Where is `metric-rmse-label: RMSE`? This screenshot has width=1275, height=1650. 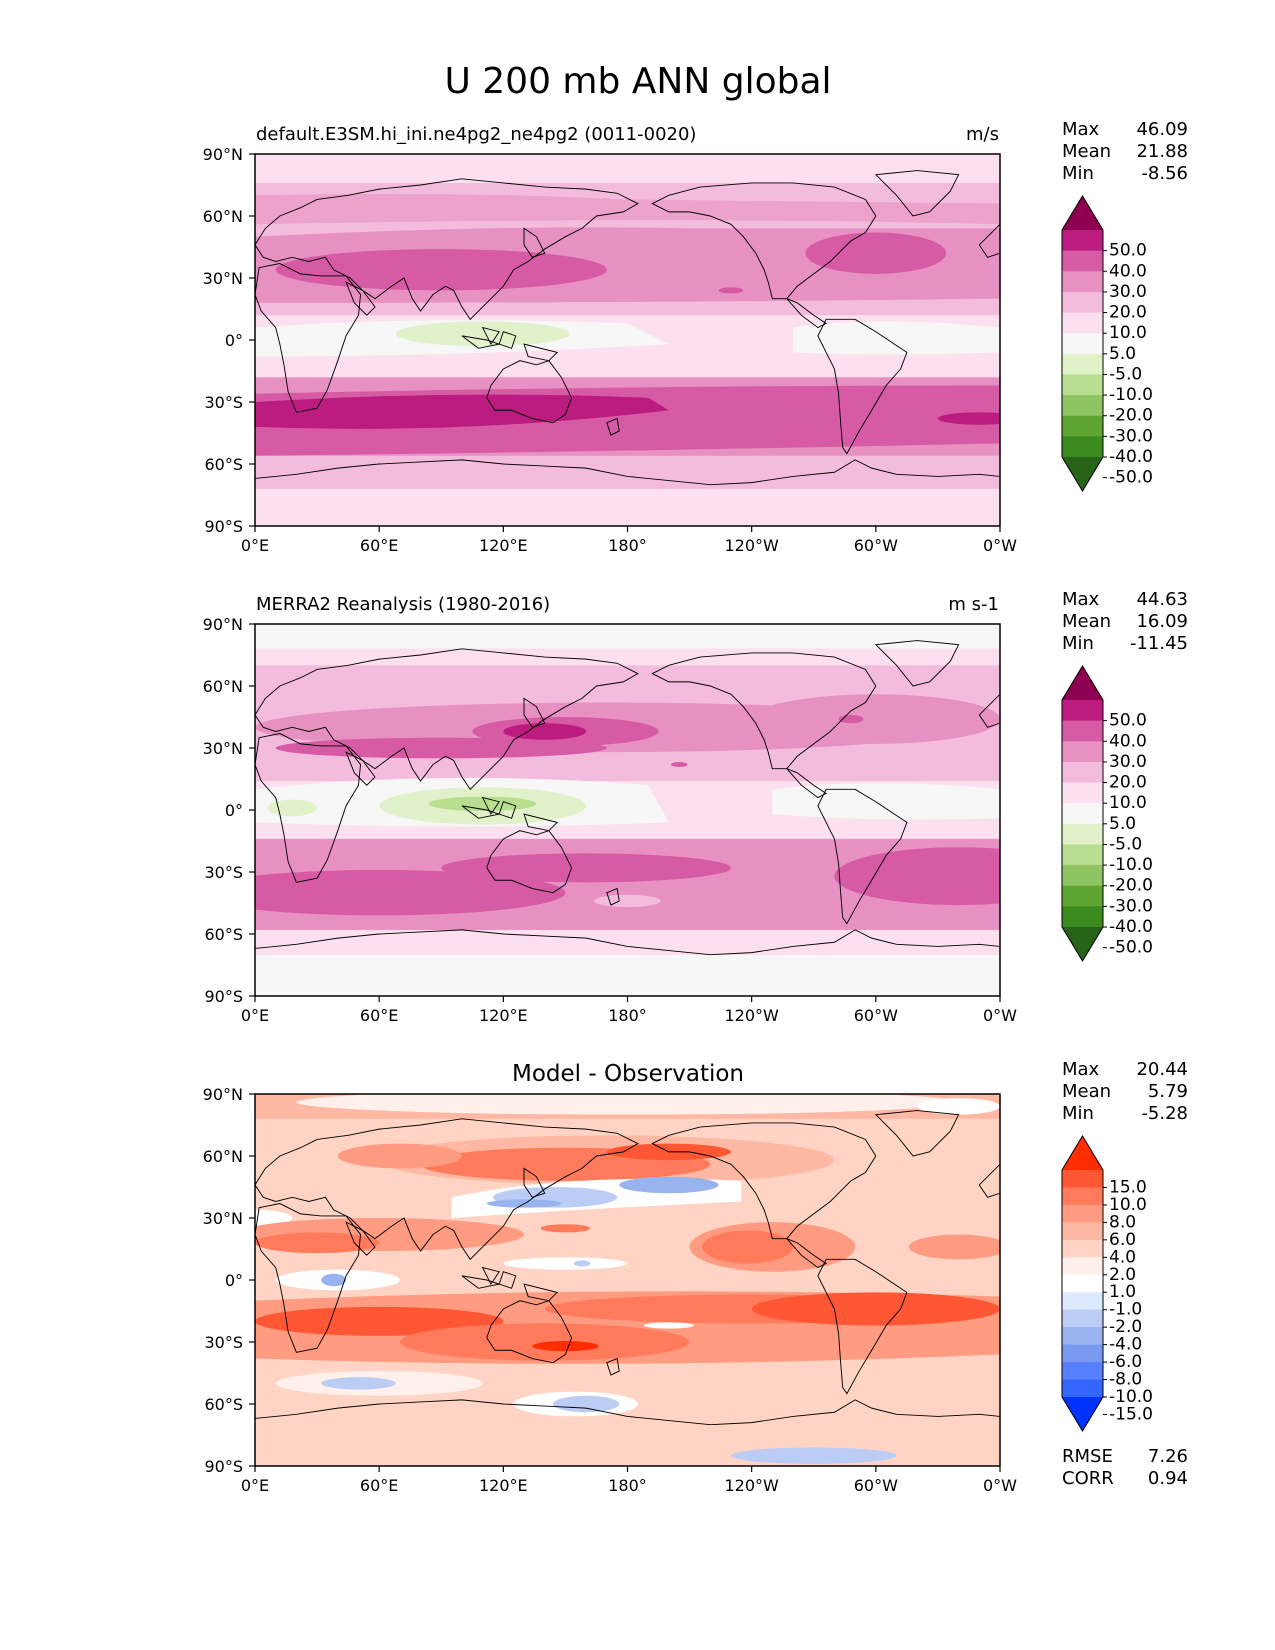
metric-rmse-label: RMSE is located at coordinates (1087, 1456).